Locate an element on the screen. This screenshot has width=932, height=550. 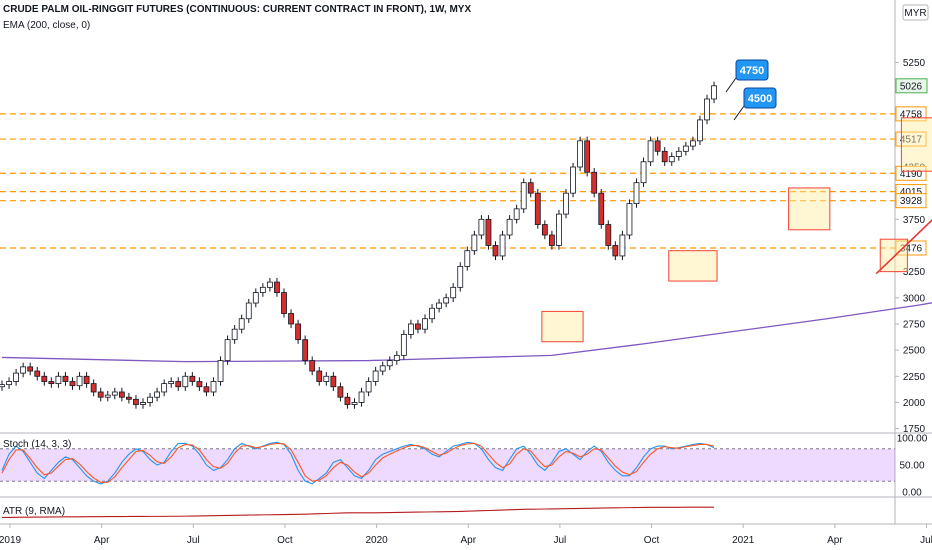
level-tag-label: 4015 is located at coordinates (911, 192).